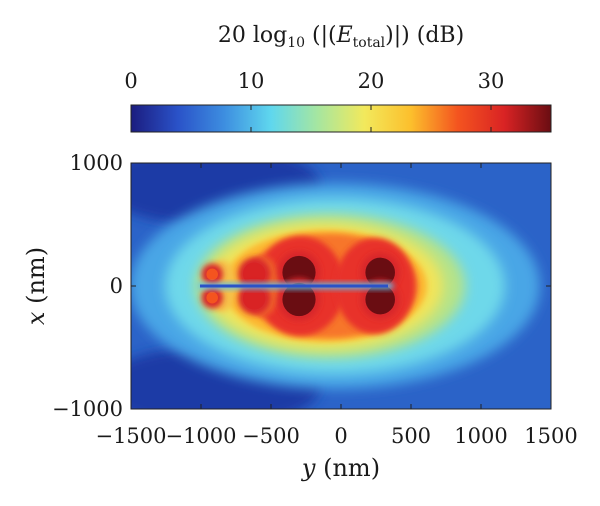 The image size is (600, 506). Describe the element at coordinates (311, 118) in the screenshot. I see `colorbar-ticks` at that location.